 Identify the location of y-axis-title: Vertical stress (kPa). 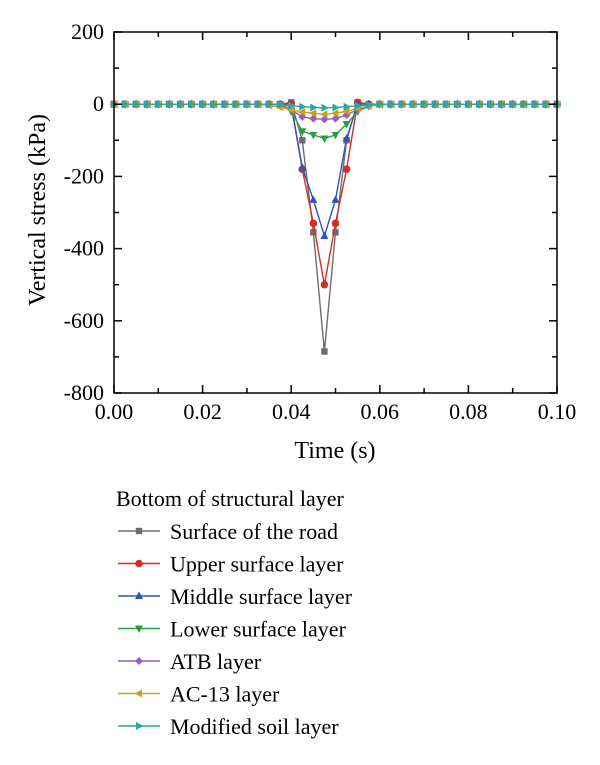
(38, 210).